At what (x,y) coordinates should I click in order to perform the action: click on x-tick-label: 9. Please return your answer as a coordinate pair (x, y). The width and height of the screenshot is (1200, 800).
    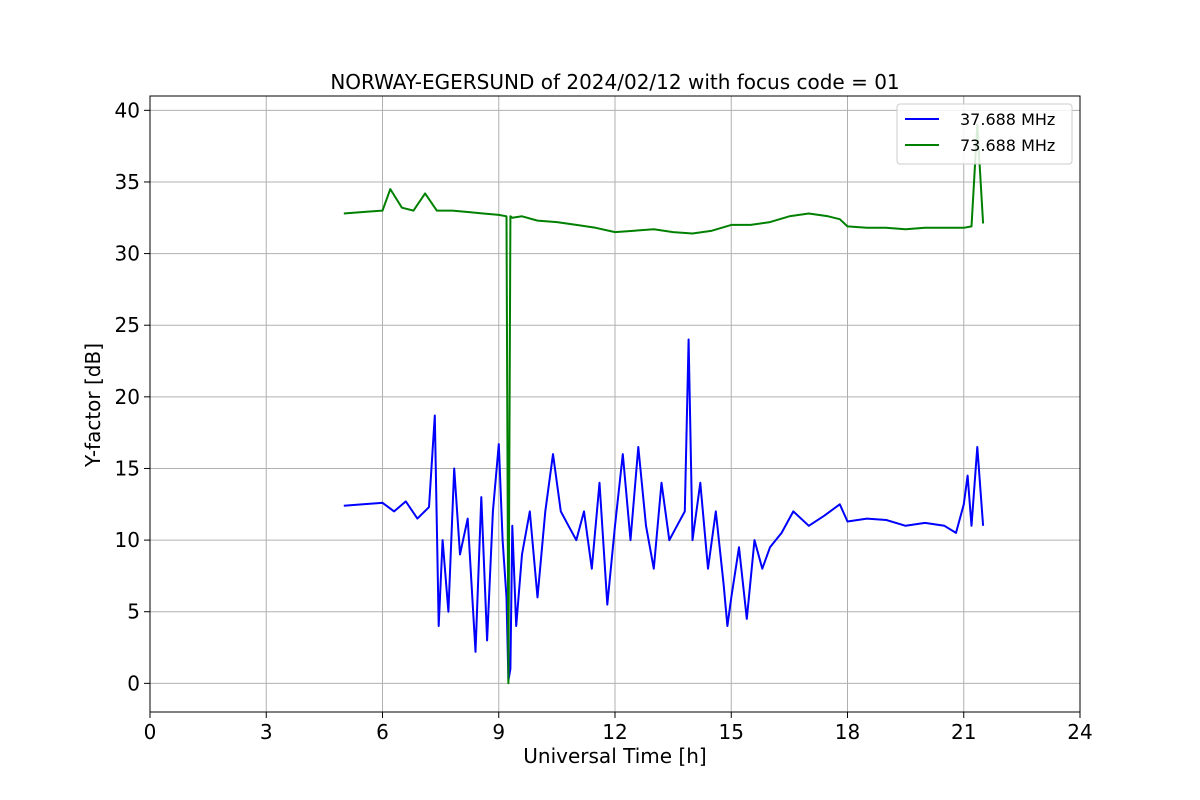
    Looking at the image, I should click on (498, 732).